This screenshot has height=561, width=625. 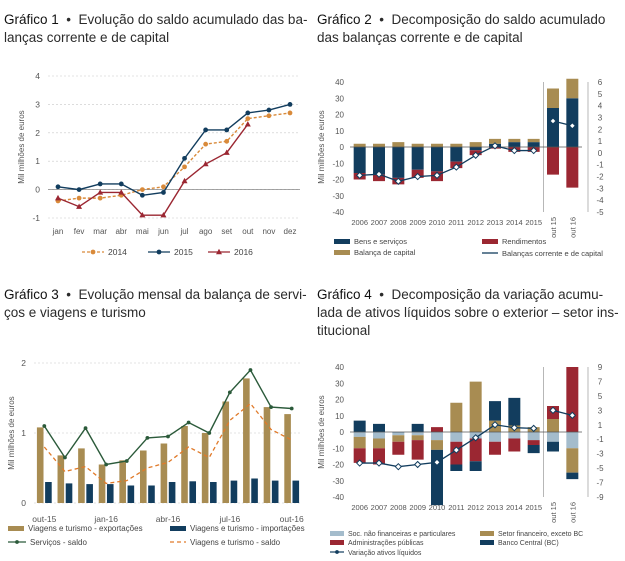 What do you see at coordinates (79, 231) in the screenshot?
I see `x-tick-label: fev` at bounding box center [79, 231].